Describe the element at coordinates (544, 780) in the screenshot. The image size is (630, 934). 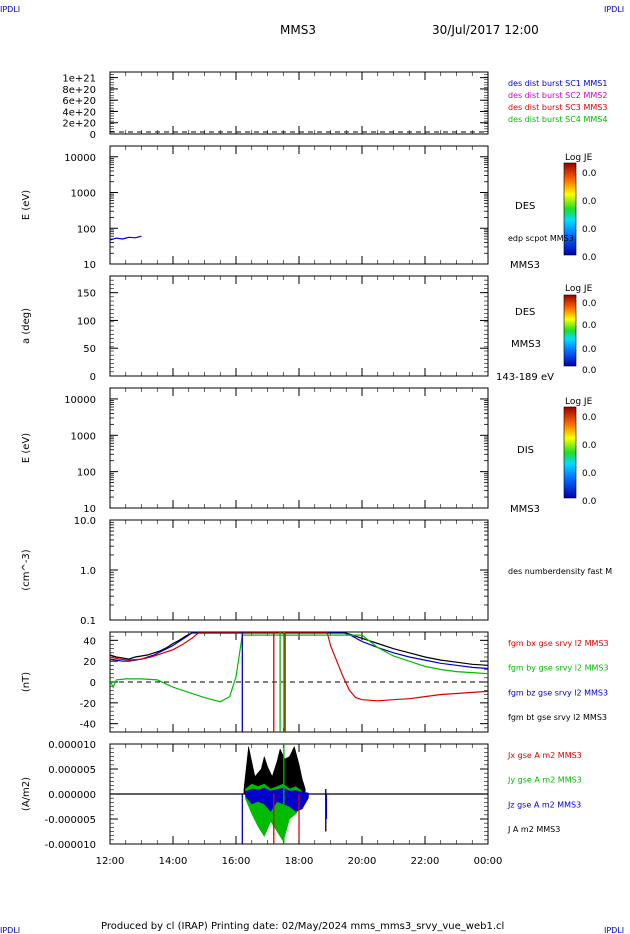
I see `legend-entry: Jy gse A m2 MMS3` at that location.